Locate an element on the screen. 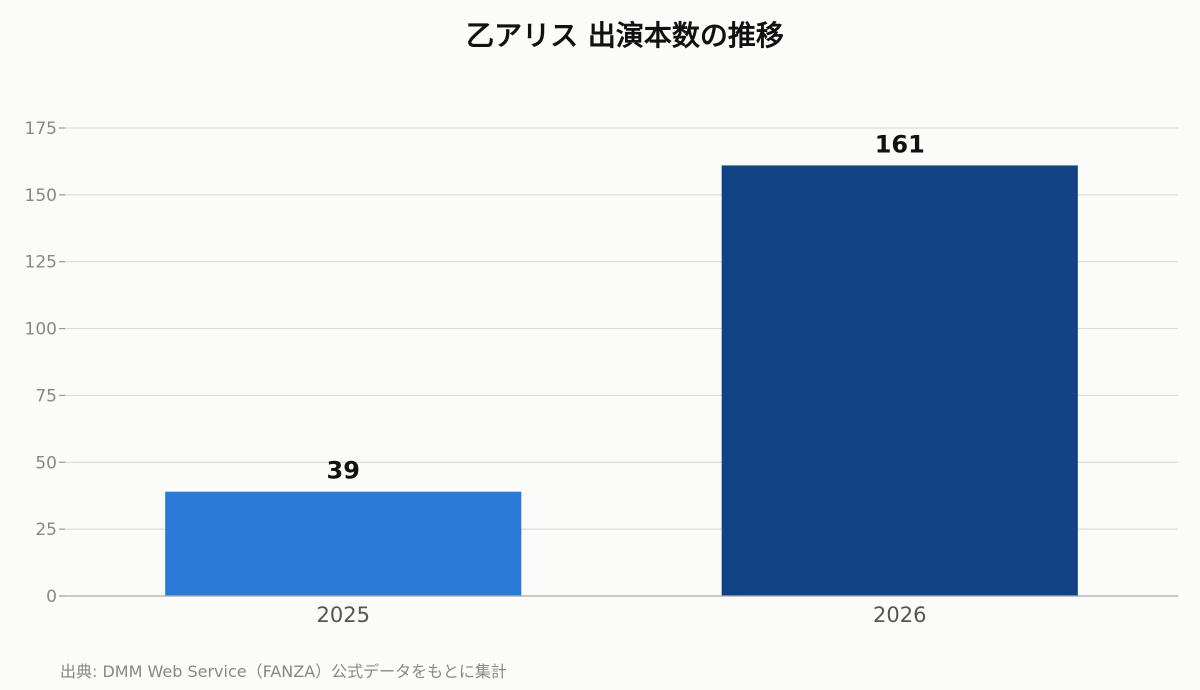 The height and width of the screenshot is (690, 1200). y-tick-label: 75 is located at coordinates (46, 396).